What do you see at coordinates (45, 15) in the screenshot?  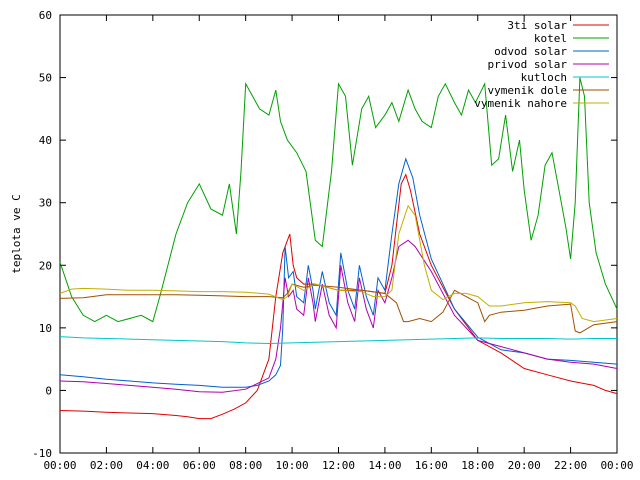 I see `y-tick-label: 60` at bounding box center [45, 15].